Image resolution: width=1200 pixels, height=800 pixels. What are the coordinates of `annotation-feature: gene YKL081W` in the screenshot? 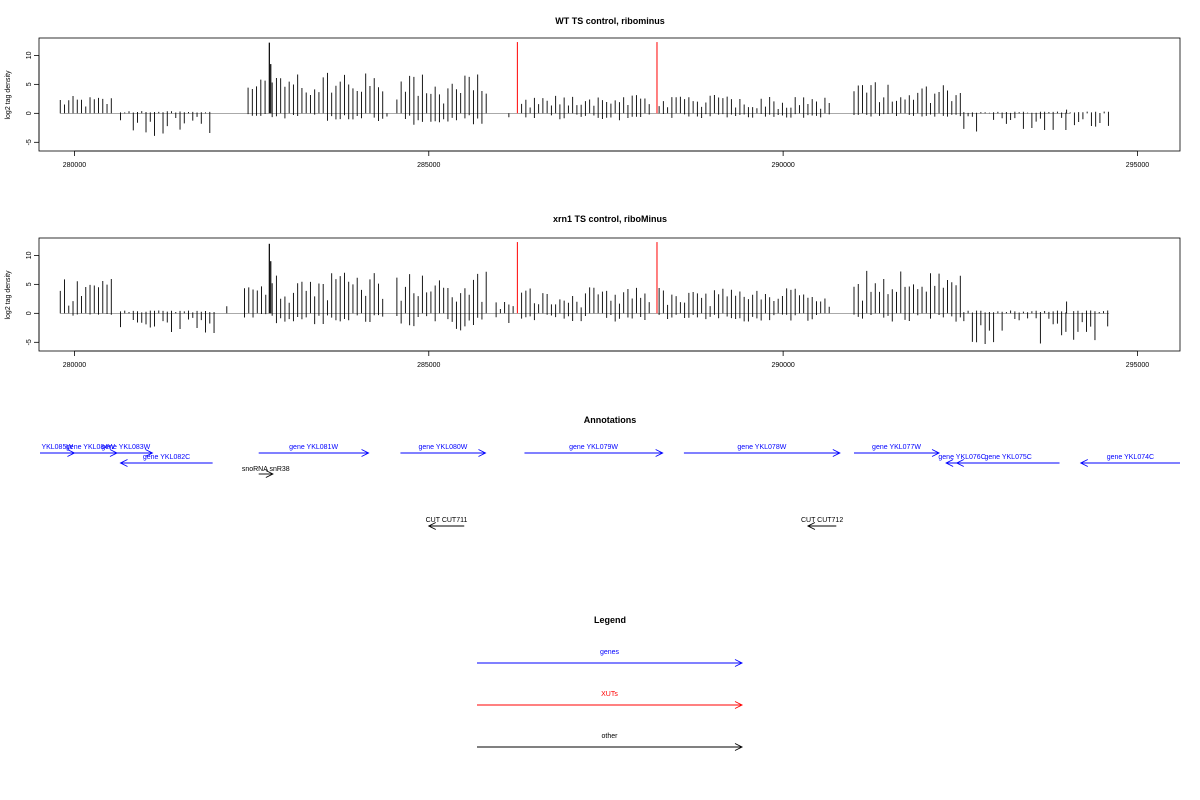 It's located at (314, 450).